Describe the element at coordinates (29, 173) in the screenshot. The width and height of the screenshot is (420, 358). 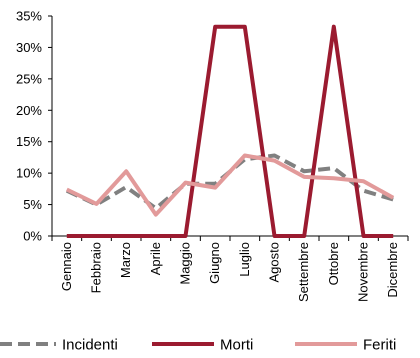
I see `y-tick-label: 10%` at that location.